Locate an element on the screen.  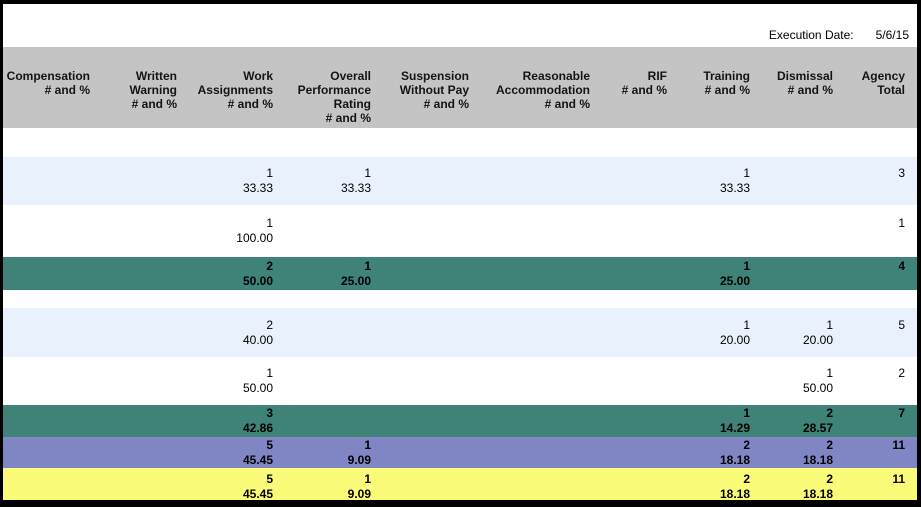
table-cell-dismissal: 1 20.00 is located at coordinates (791, 333).